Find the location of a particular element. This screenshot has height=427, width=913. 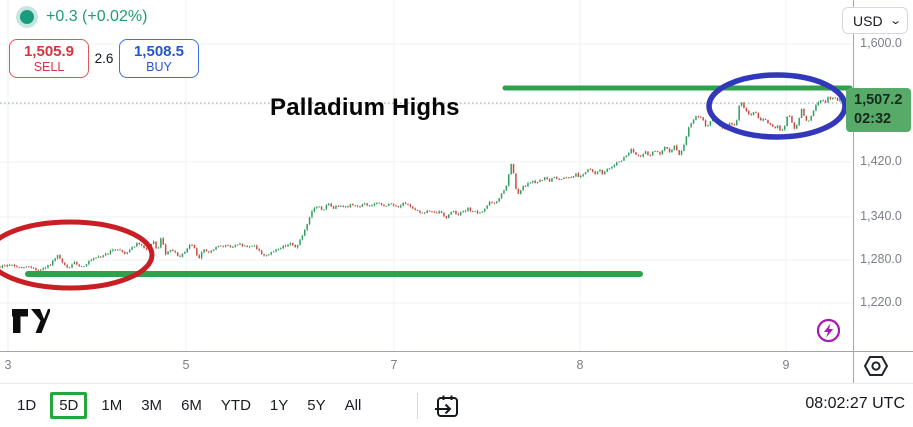

sell-button: 1,505.9 SELL is located at coordinates (49, 58).